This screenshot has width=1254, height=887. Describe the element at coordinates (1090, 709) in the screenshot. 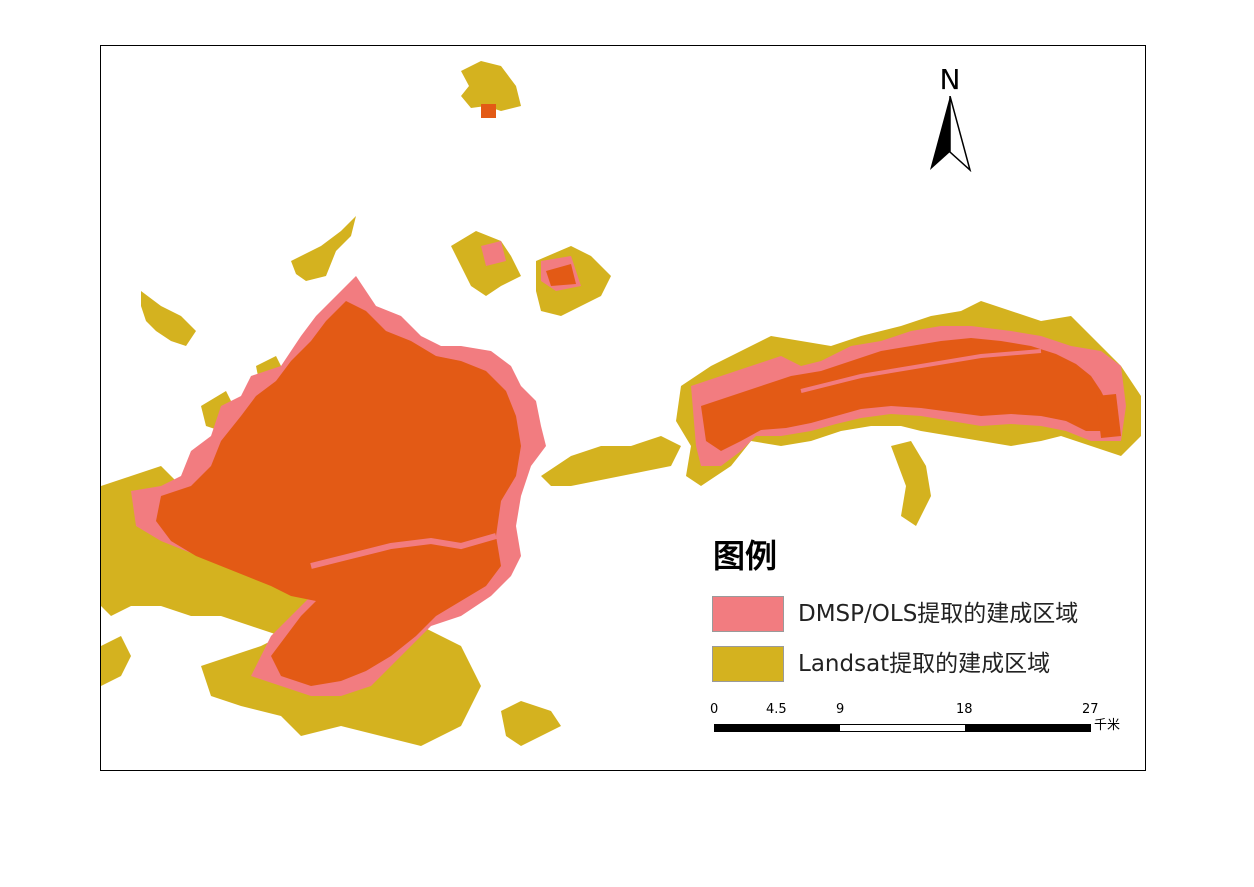

I see `scale-tick-4: 27` at that location.